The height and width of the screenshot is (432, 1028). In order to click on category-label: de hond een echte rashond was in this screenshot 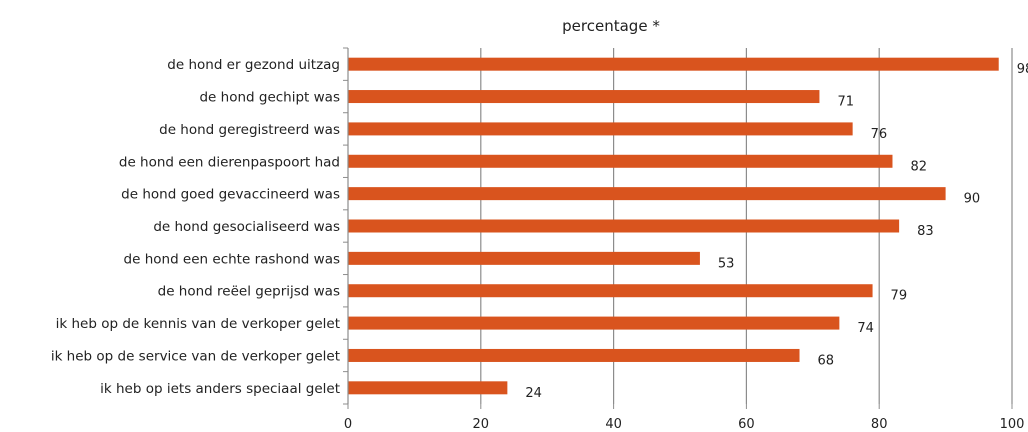, I will do `click(232, 259)`.